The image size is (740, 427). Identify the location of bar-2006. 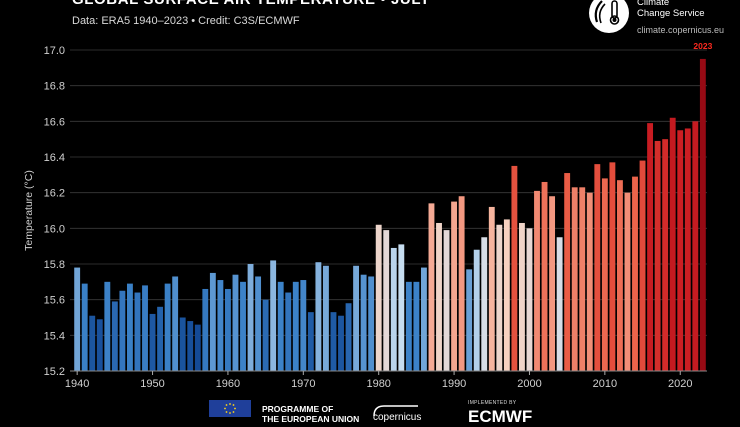
(574, 279).